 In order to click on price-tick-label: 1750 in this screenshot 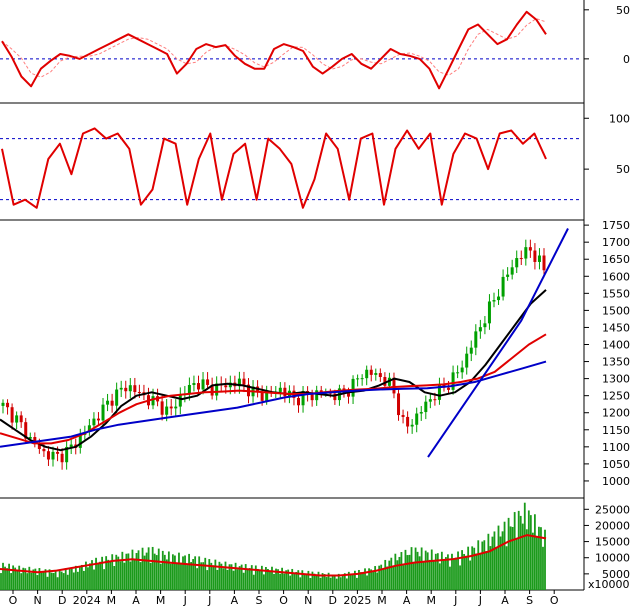, I will do `click(616, 225)`.